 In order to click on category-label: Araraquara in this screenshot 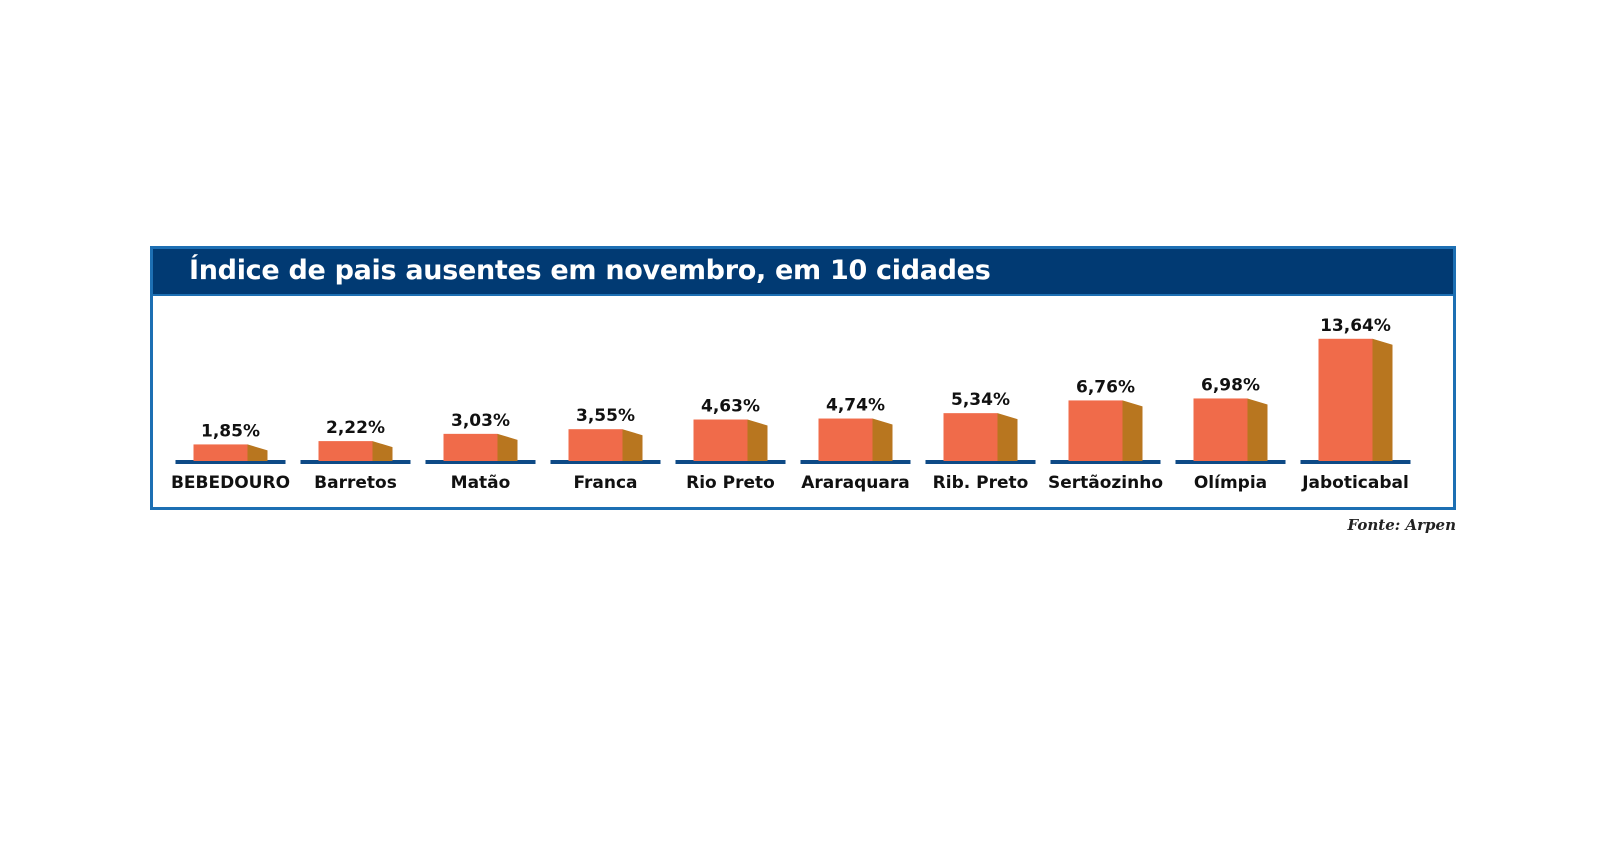, I will do `click(855, 483)`.